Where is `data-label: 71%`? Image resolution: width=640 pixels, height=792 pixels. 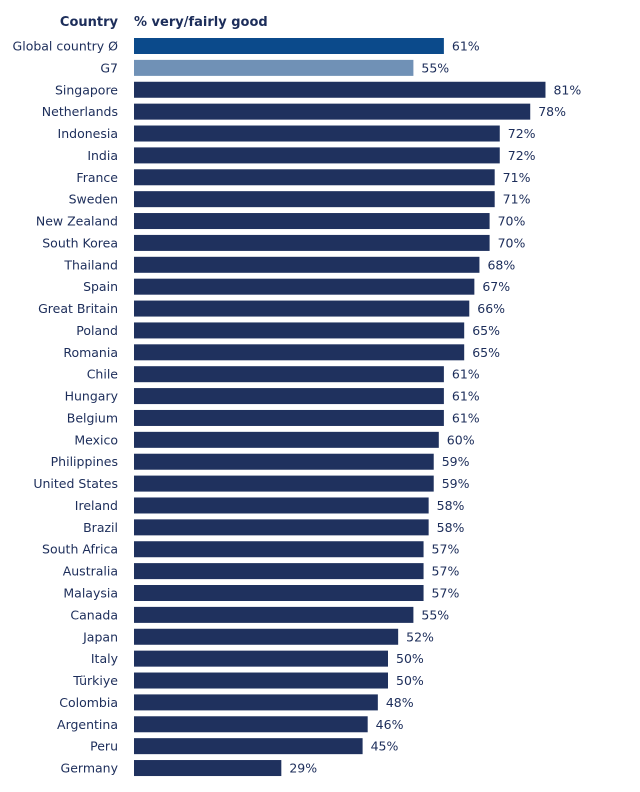 data-label: 71% is located at coordinates (517, 199).